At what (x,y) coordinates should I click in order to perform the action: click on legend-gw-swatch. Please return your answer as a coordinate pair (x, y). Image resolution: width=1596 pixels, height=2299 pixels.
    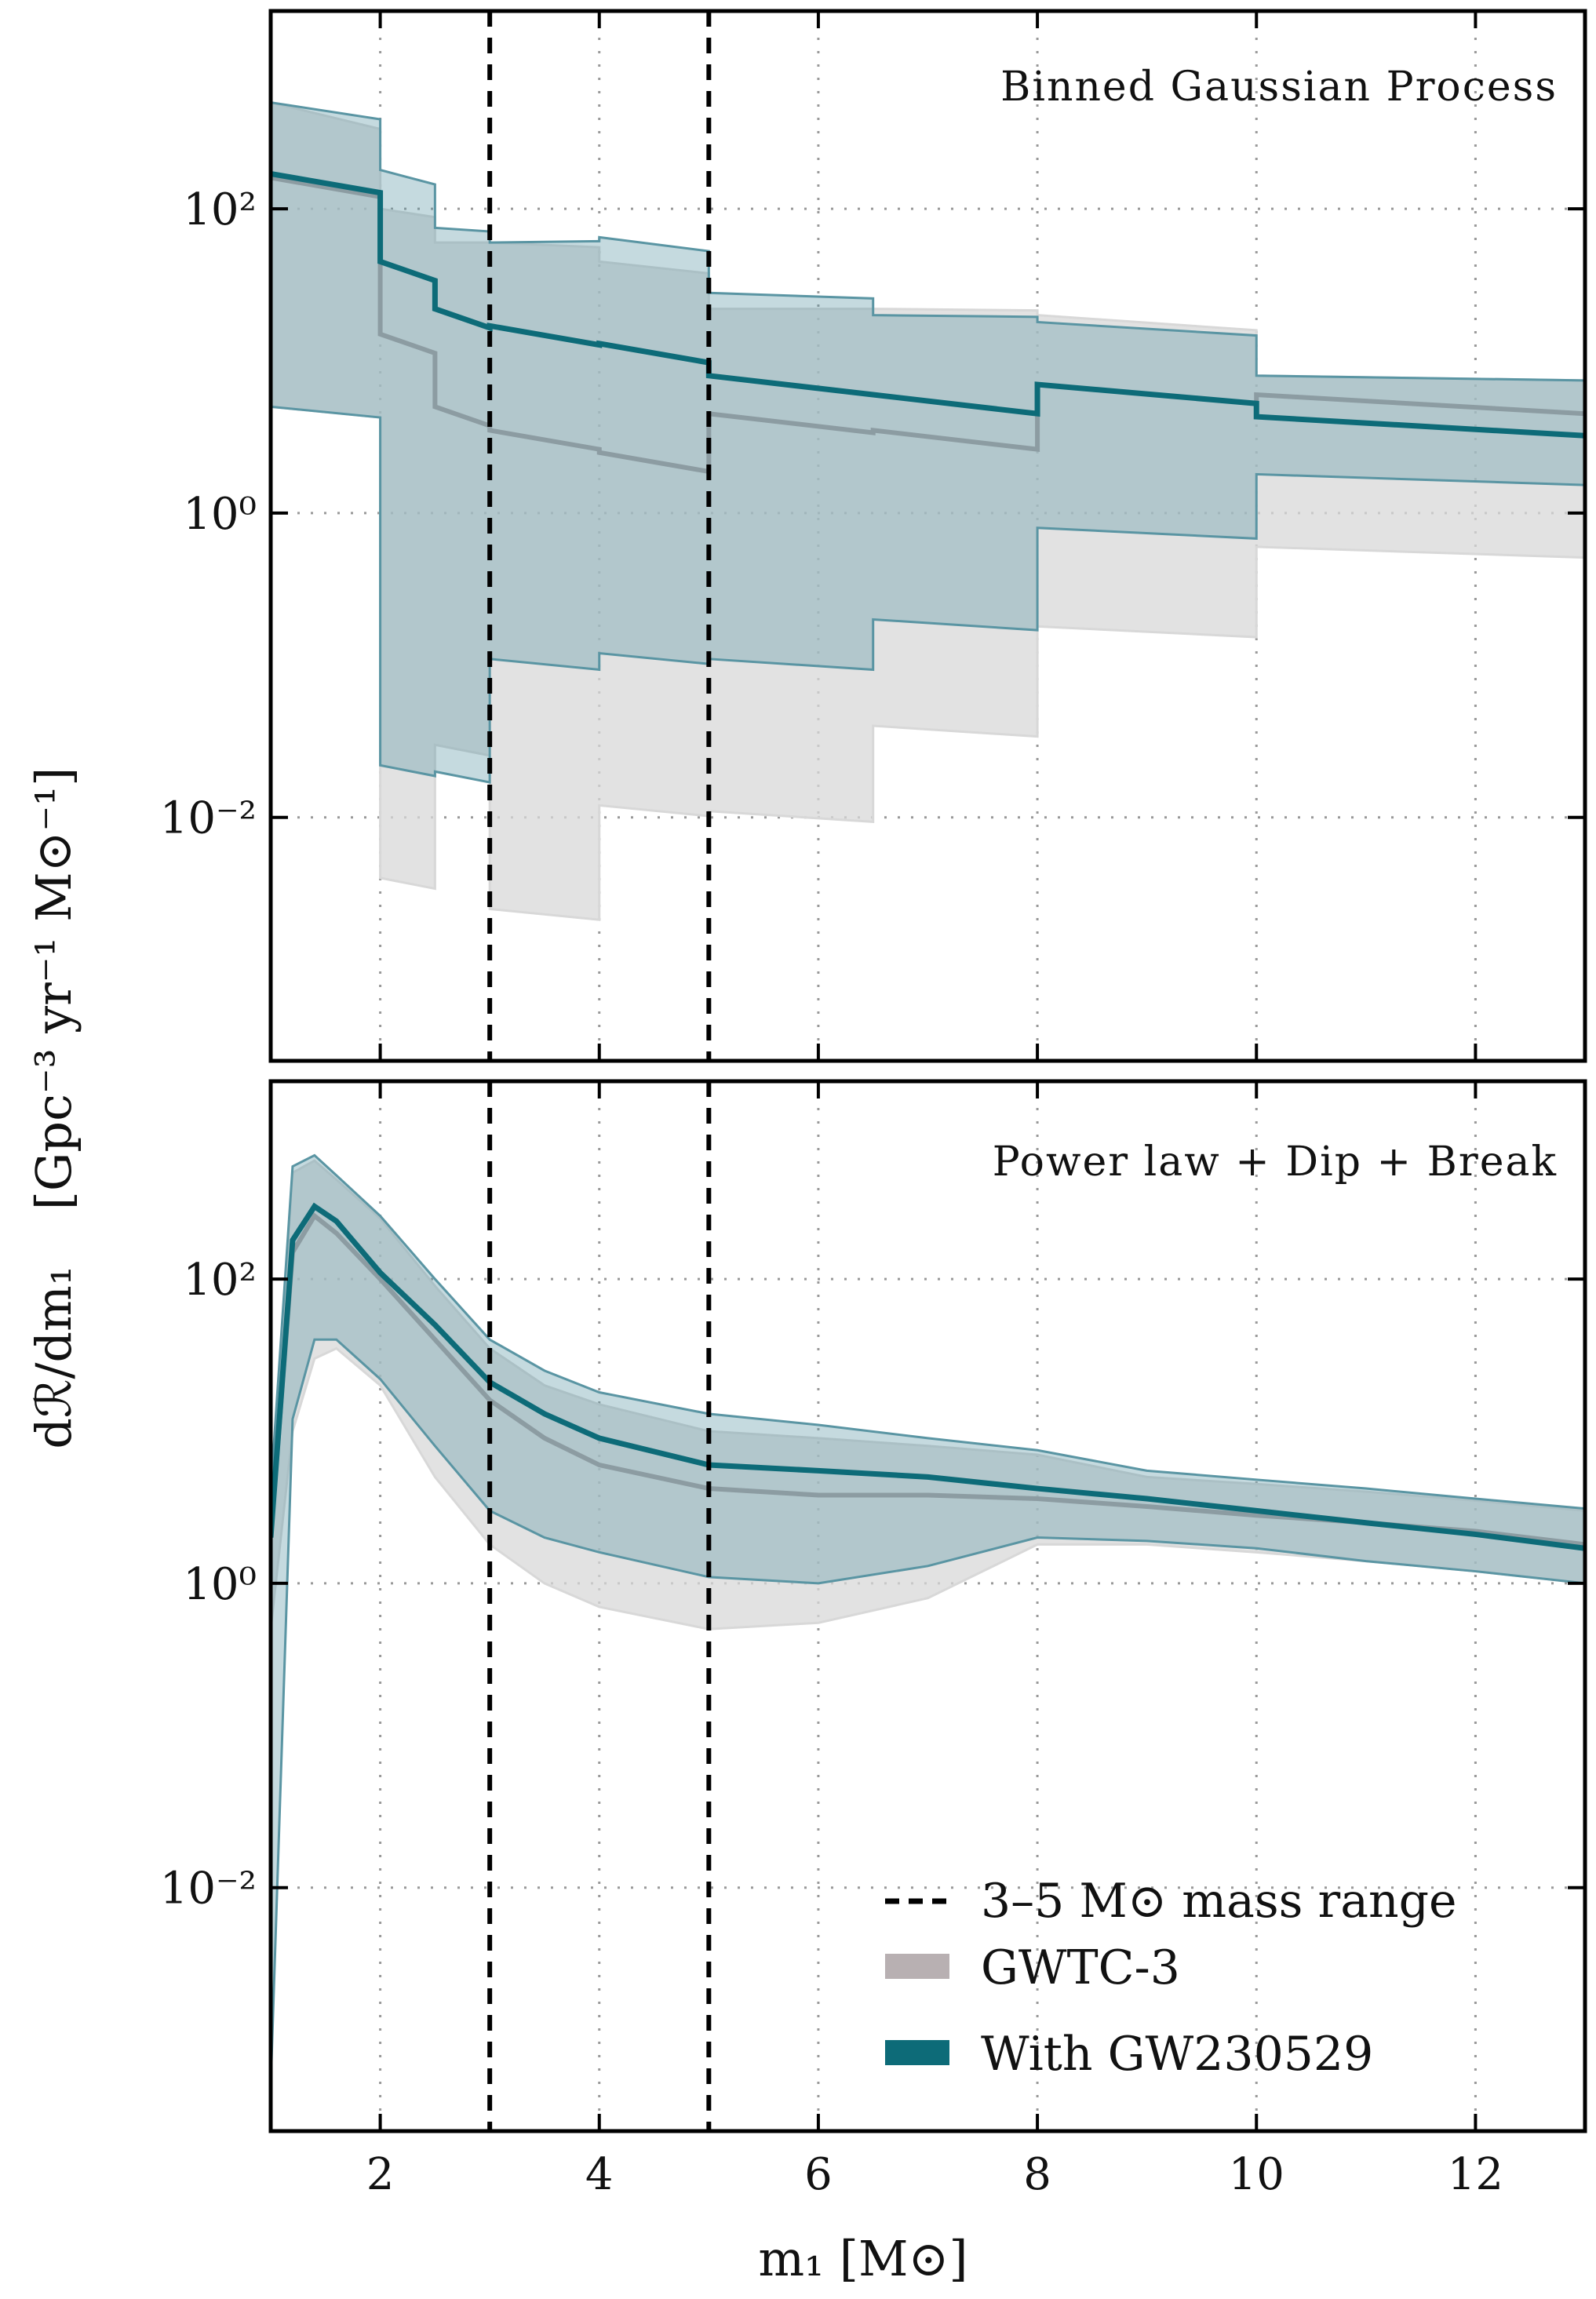
    Looking at the image, I should click on (917, 2052).